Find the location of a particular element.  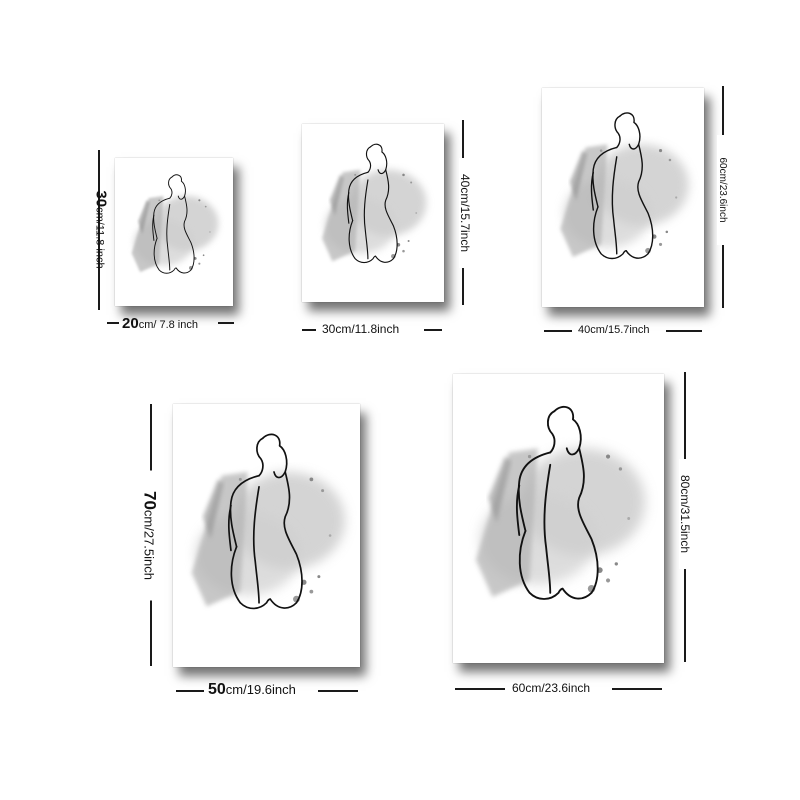

poster-xxlarge is located at coordinates (558, 518).